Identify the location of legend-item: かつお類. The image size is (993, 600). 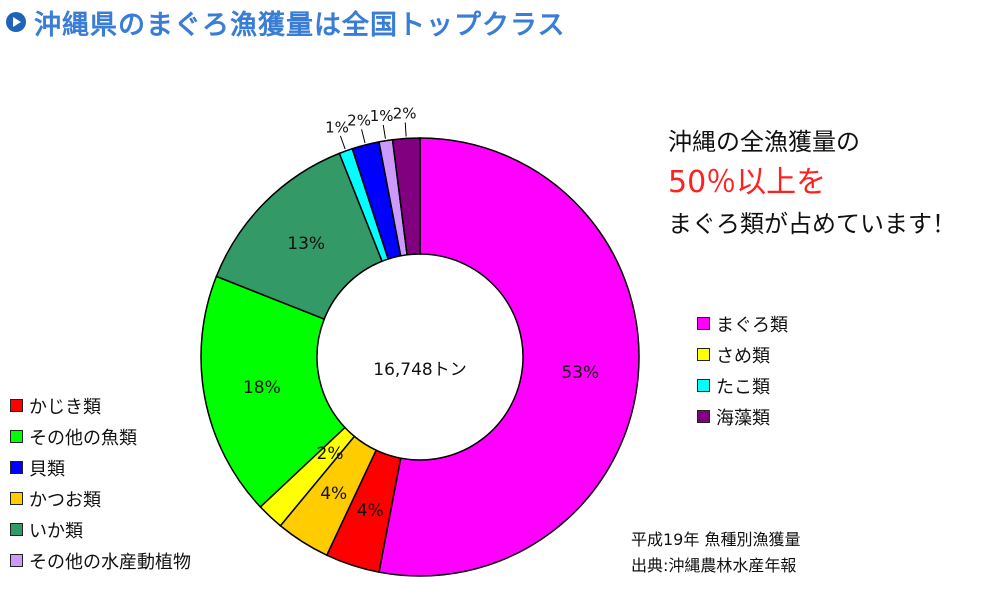
(100, 498).